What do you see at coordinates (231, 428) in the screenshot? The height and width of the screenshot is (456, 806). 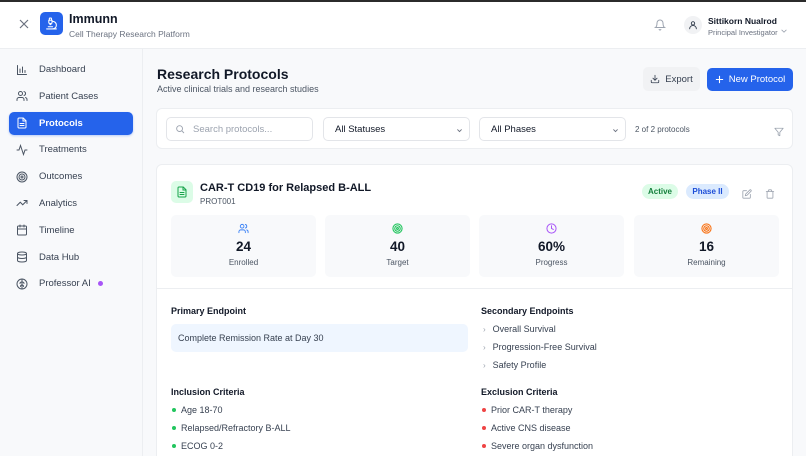 I see `list-item: Relapsed/Refractory B-ALL` at bounding box center [231, 428].